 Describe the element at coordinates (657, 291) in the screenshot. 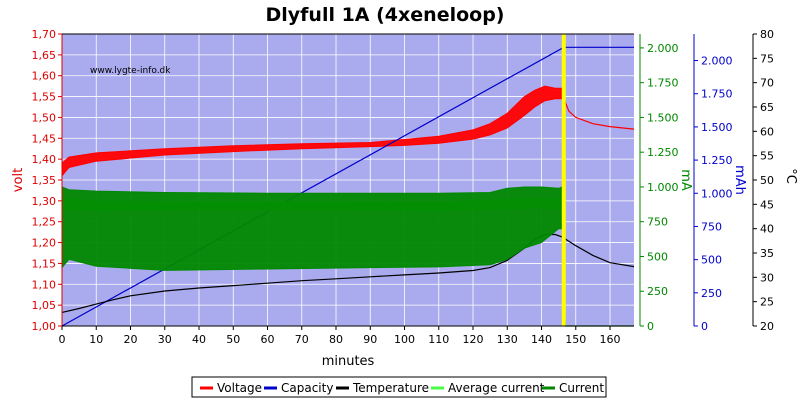

I see `ma-tick-label: 250` at that location.